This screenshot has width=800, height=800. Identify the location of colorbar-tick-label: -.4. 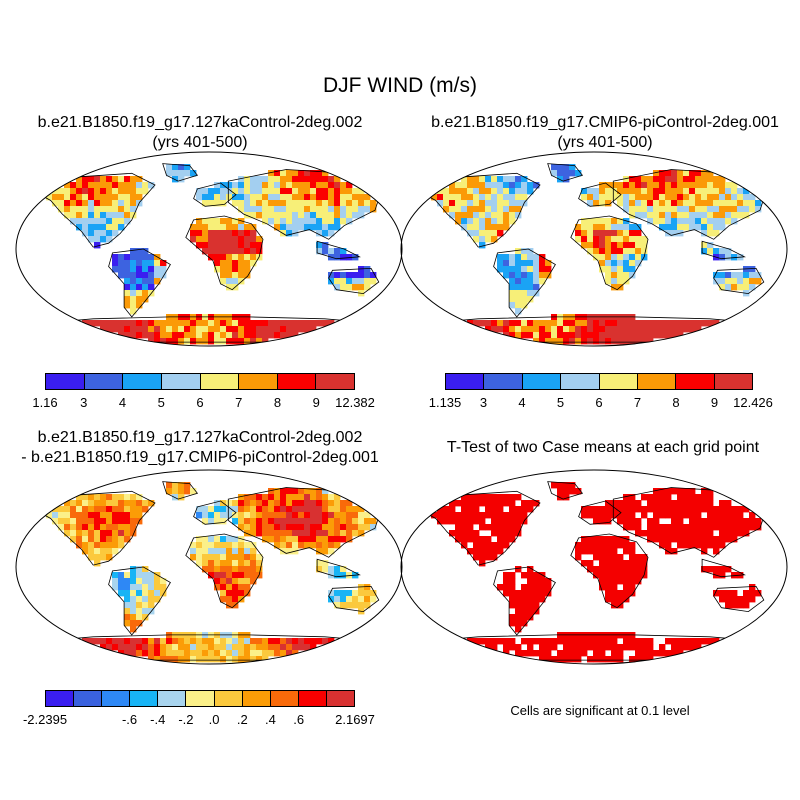
(158, 719).